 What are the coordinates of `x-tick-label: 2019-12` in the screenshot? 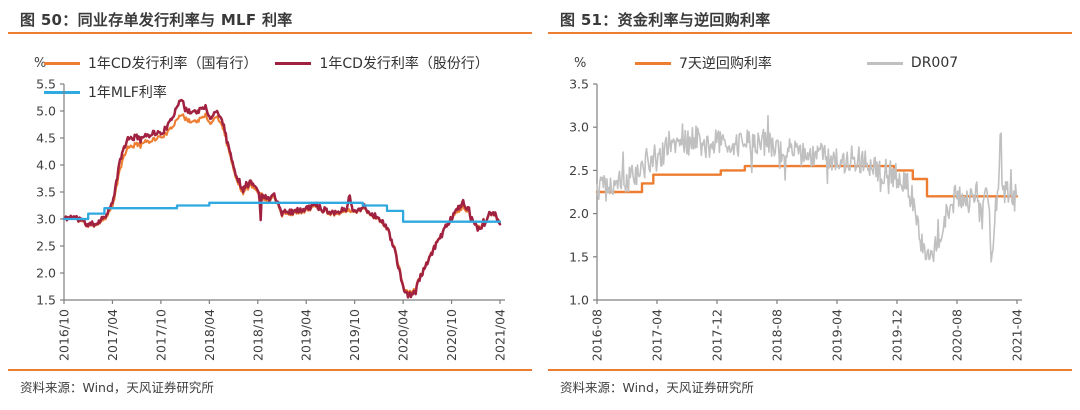 It's located at (897, 335).